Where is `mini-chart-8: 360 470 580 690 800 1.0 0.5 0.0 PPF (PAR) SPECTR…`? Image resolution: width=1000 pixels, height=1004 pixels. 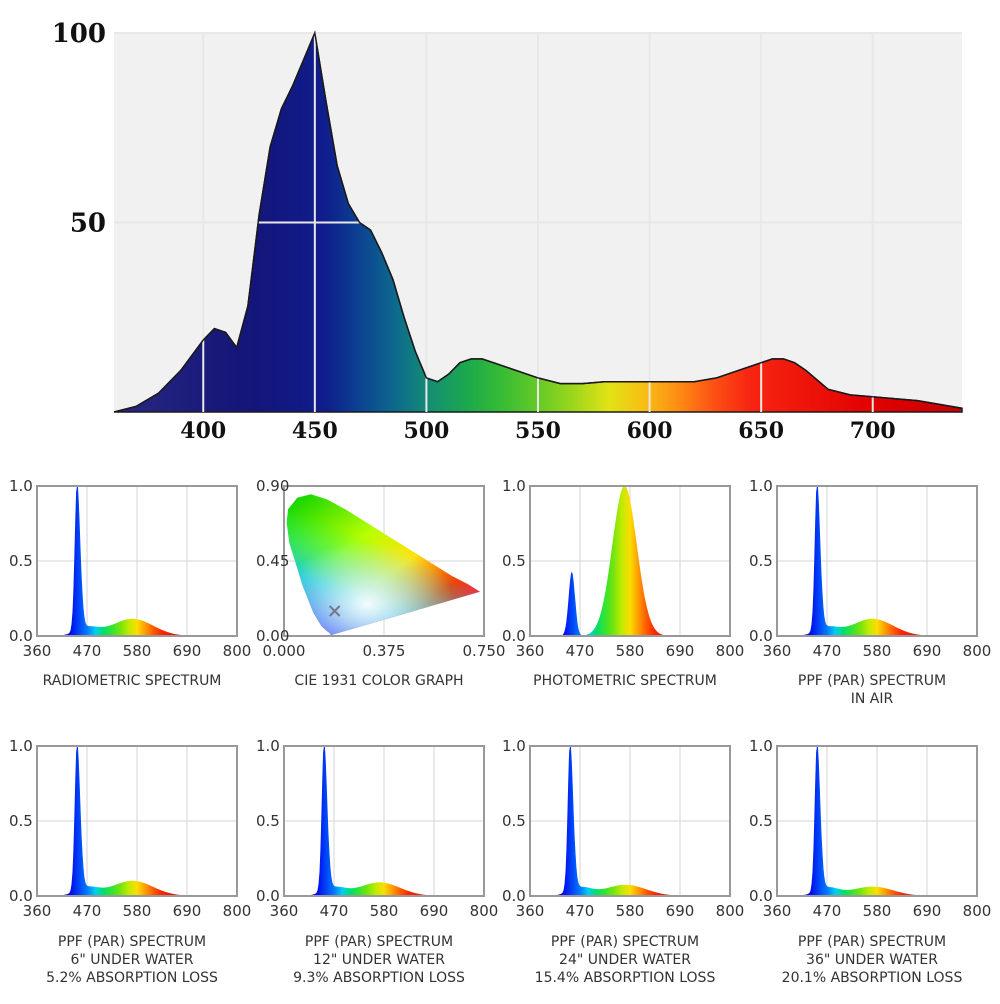
mini-chart-8: 360 470 580 690 800 1.0 0.5 0.0 PPF (PAR) SPECTR… is located at coordinates (870, 861).